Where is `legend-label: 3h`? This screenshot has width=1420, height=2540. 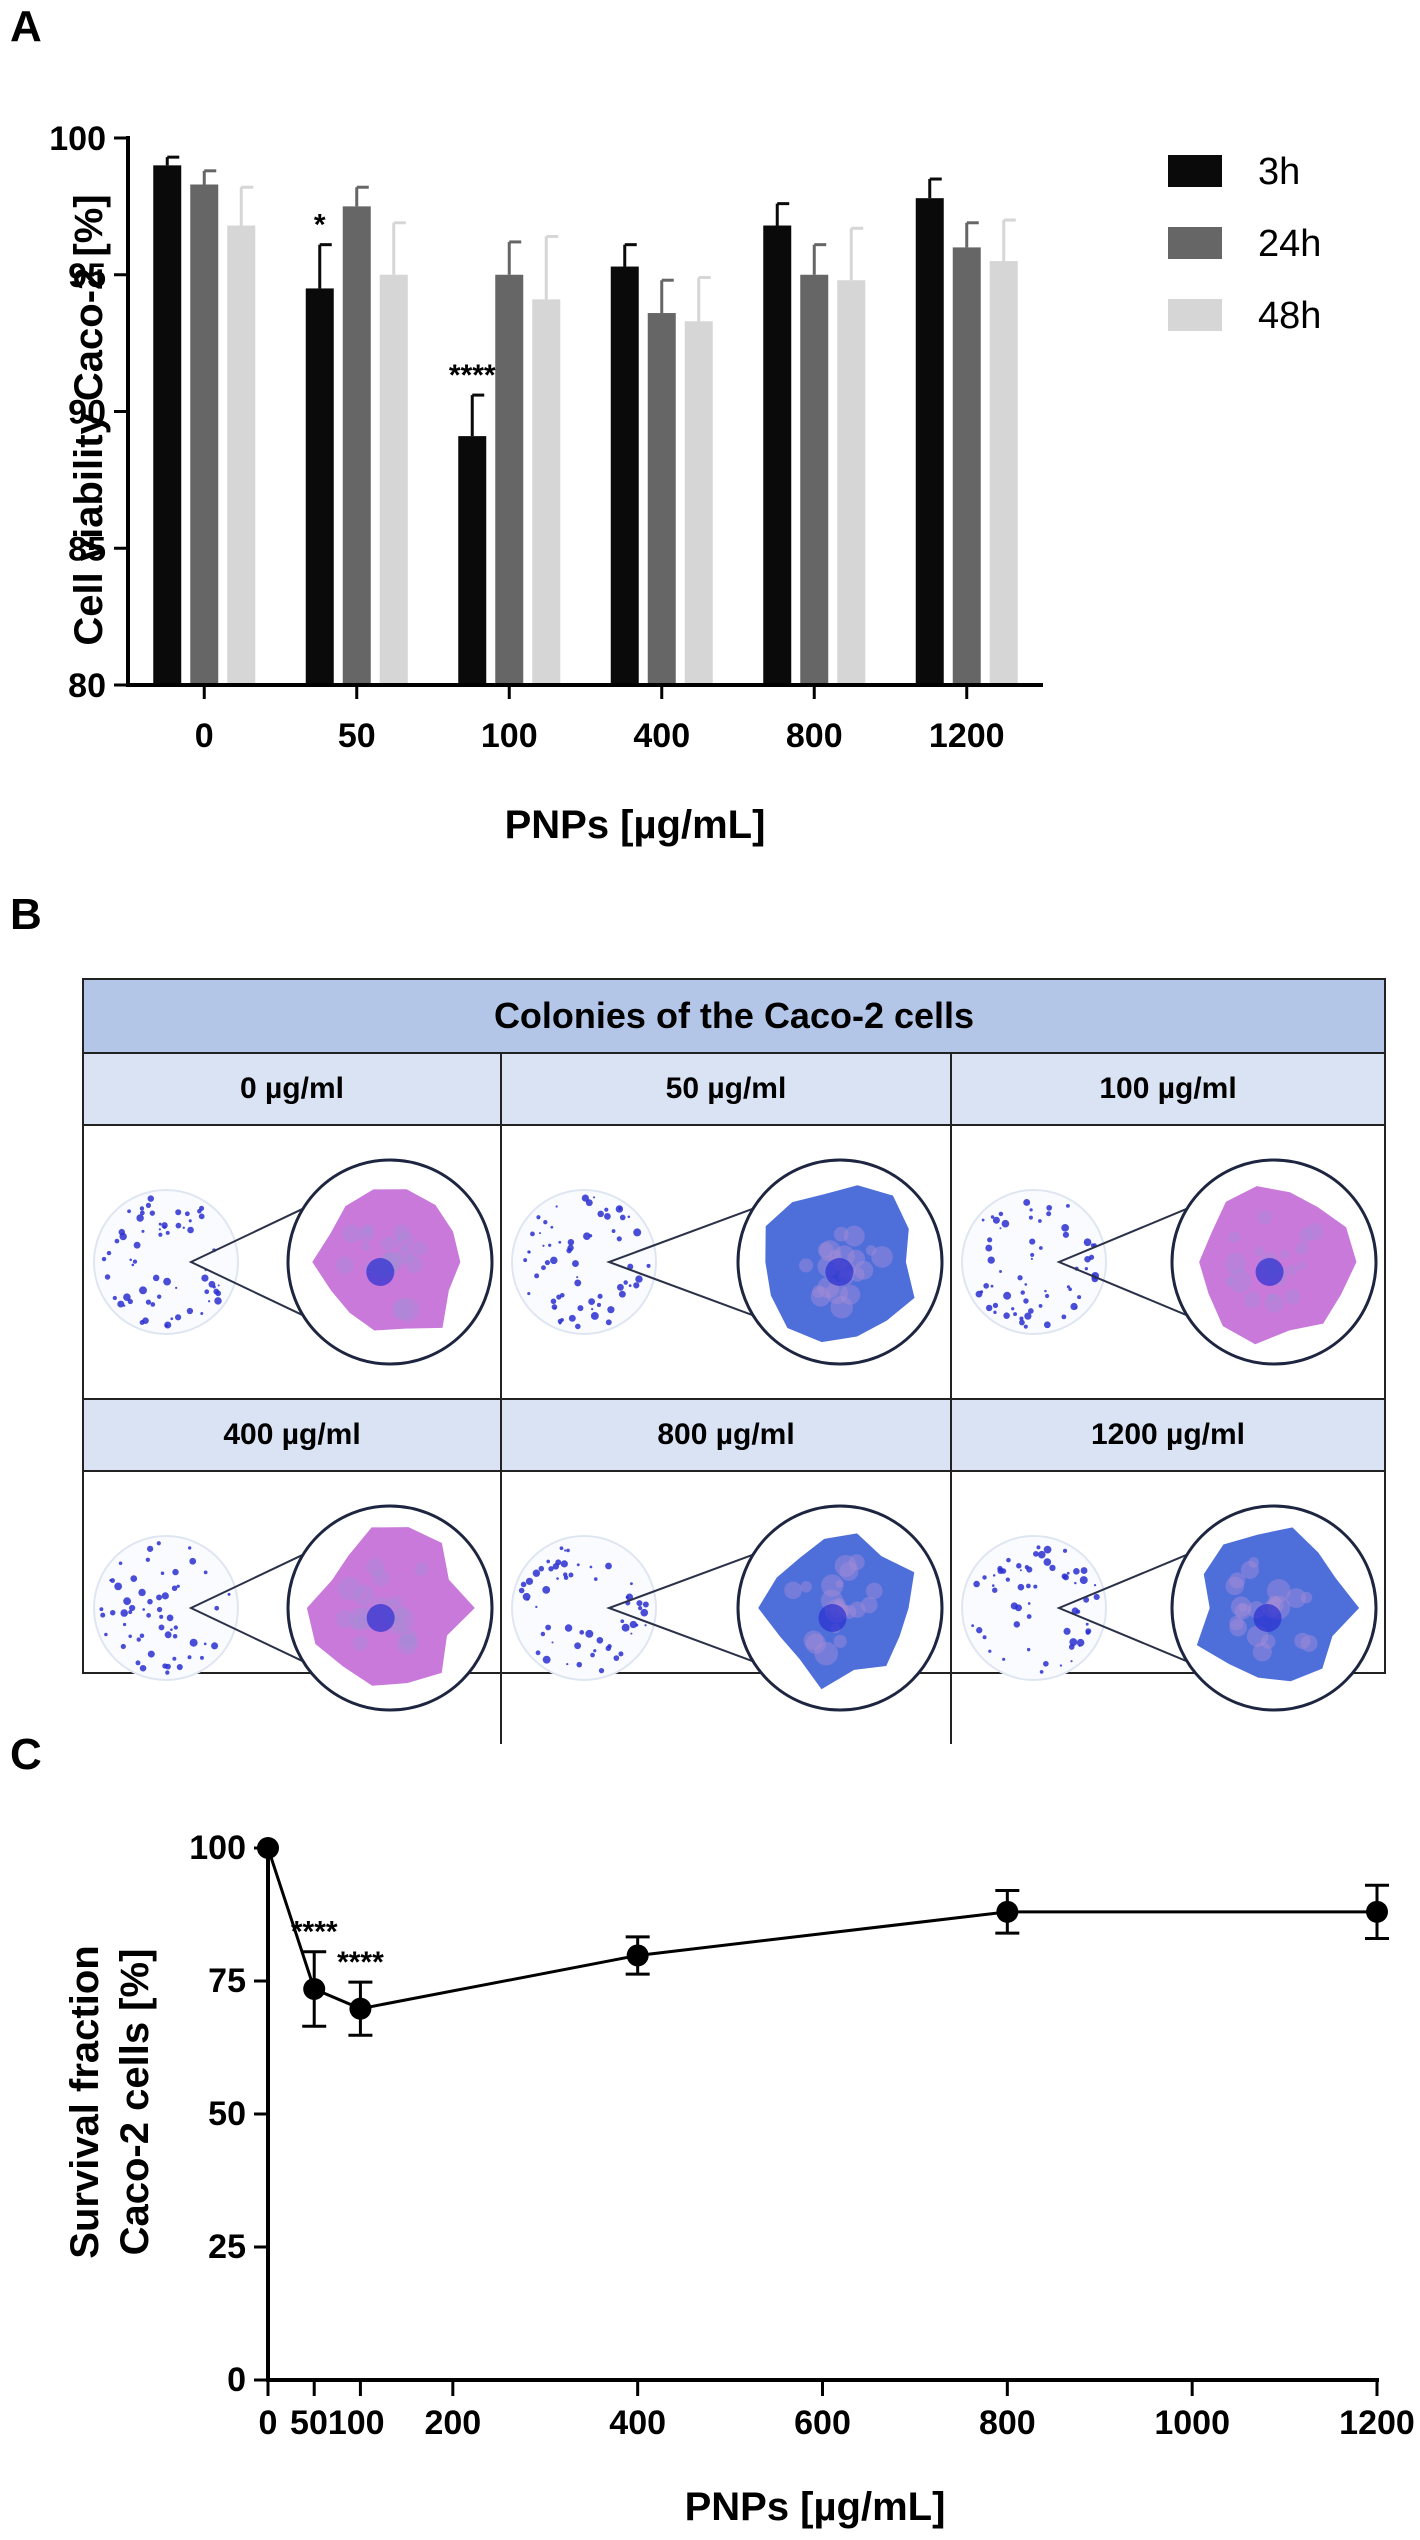 legend-label: 3h is located at coordinates (1279, 172).